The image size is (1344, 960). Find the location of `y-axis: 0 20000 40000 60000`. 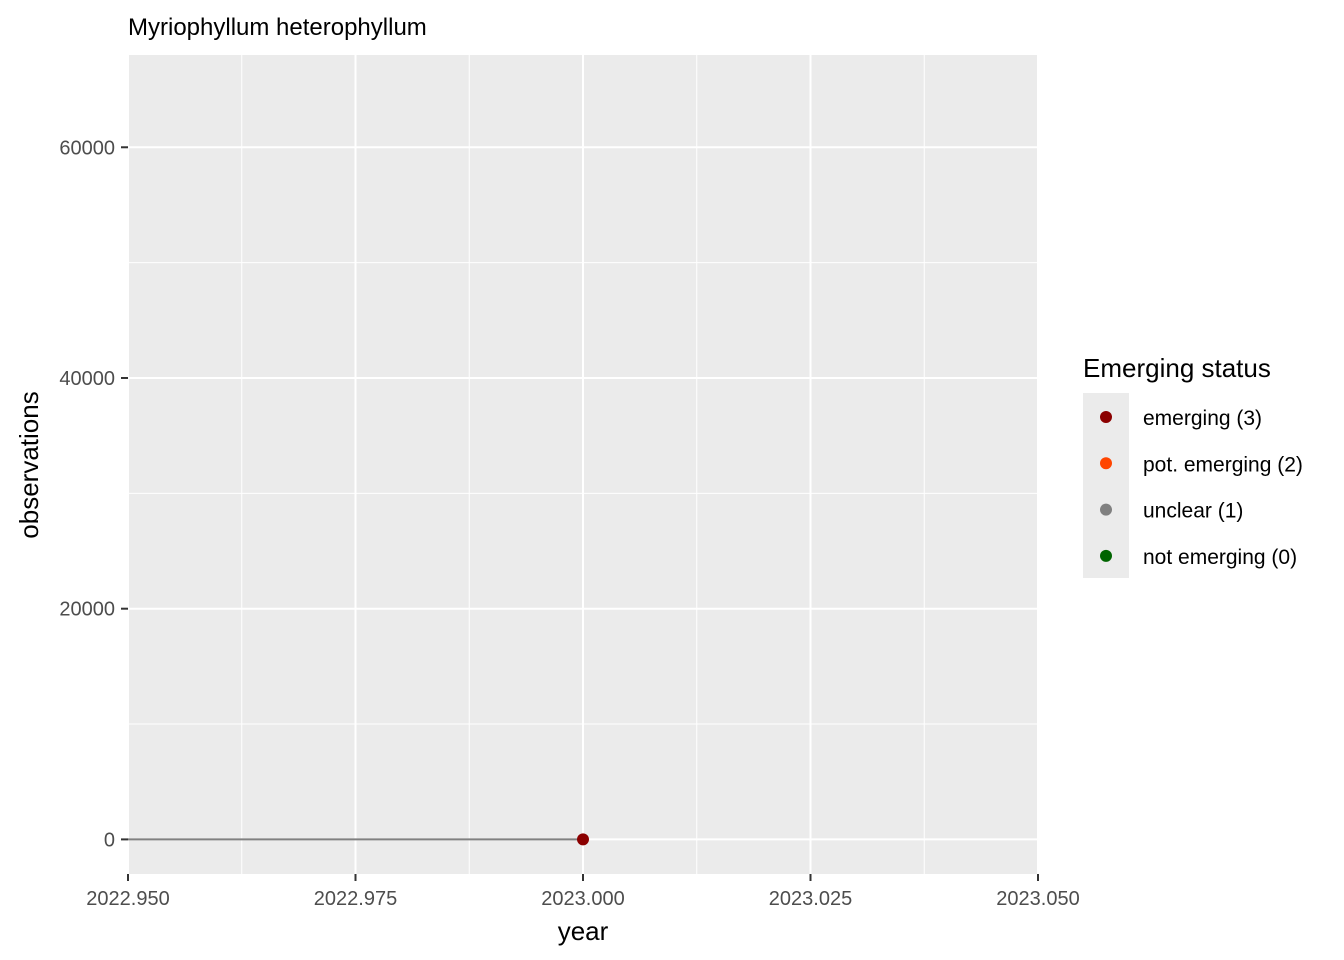

y-axis: 0 20000 40000 60000 is located at coordinates (93, 494).